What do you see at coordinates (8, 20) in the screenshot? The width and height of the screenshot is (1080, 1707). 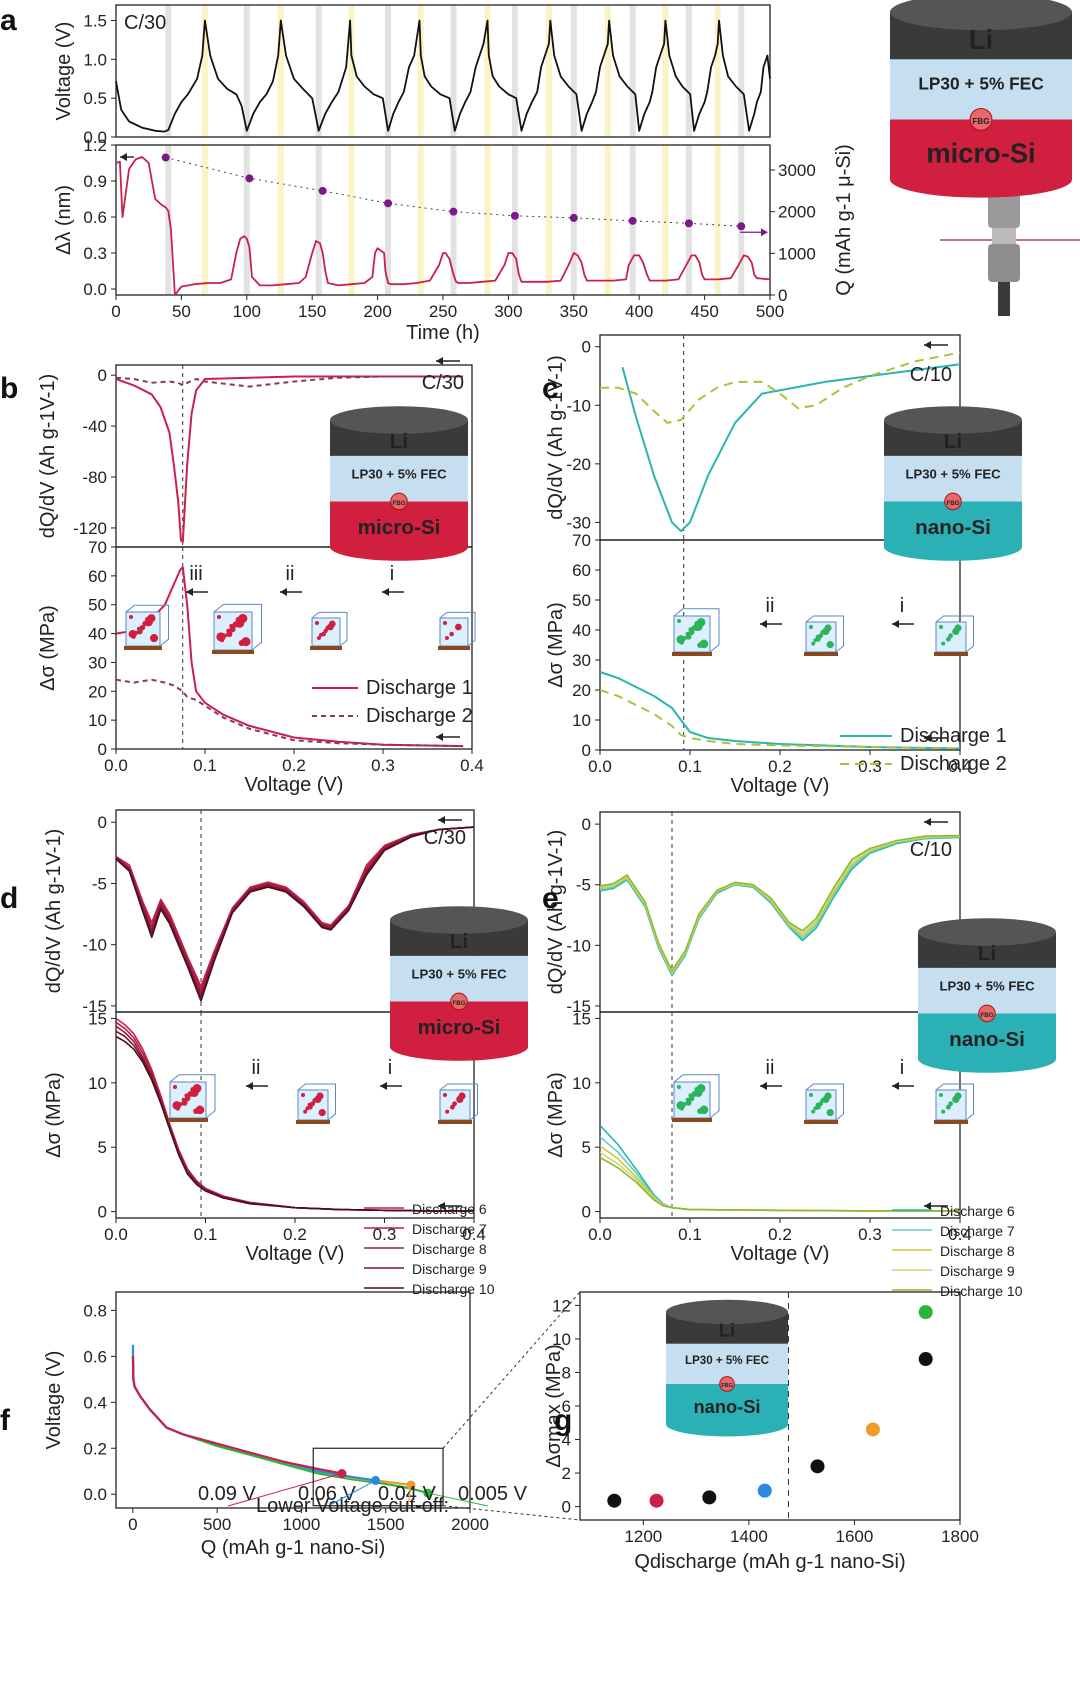 I see `panel-label-a: a` at bounding box center [8, 20].